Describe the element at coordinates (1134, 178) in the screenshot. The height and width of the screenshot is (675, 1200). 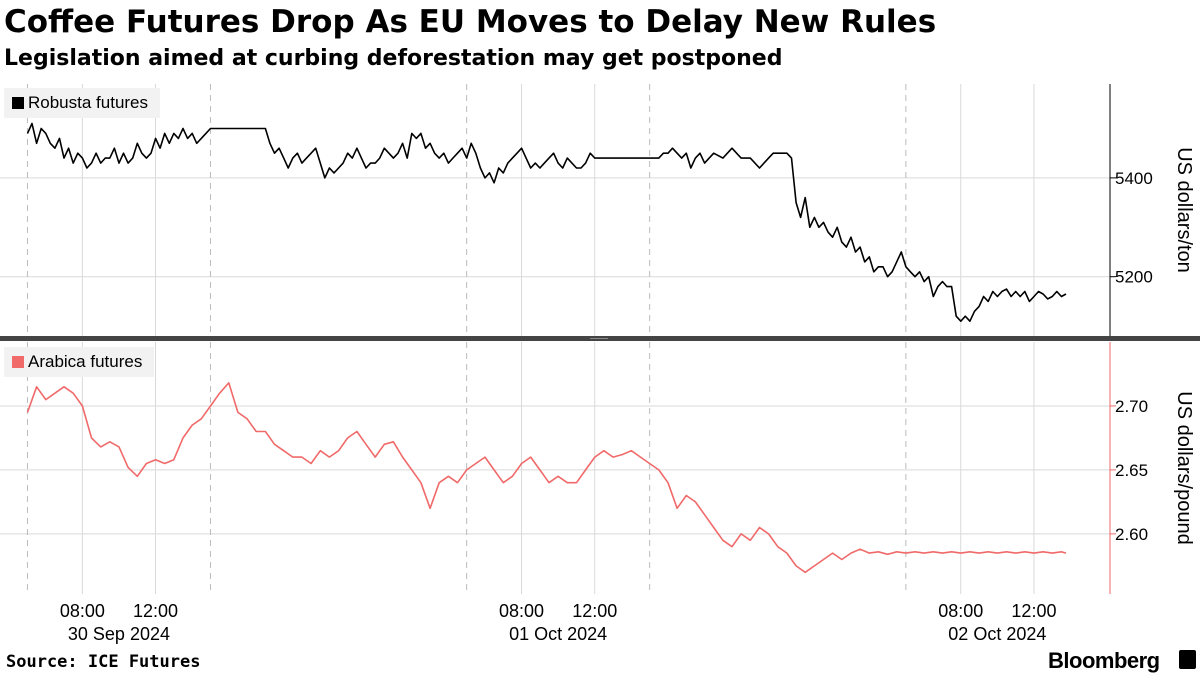
I see `robusta-y-tick-label-1: 5400` at that location.